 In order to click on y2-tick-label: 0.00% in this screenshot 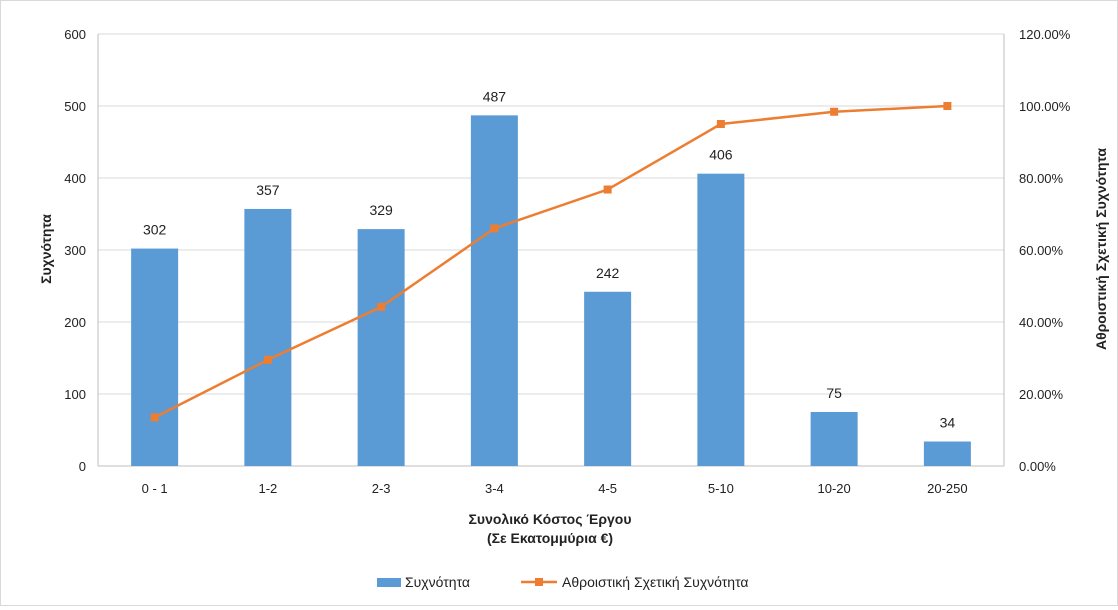, I will do `click(1037, 466)`.